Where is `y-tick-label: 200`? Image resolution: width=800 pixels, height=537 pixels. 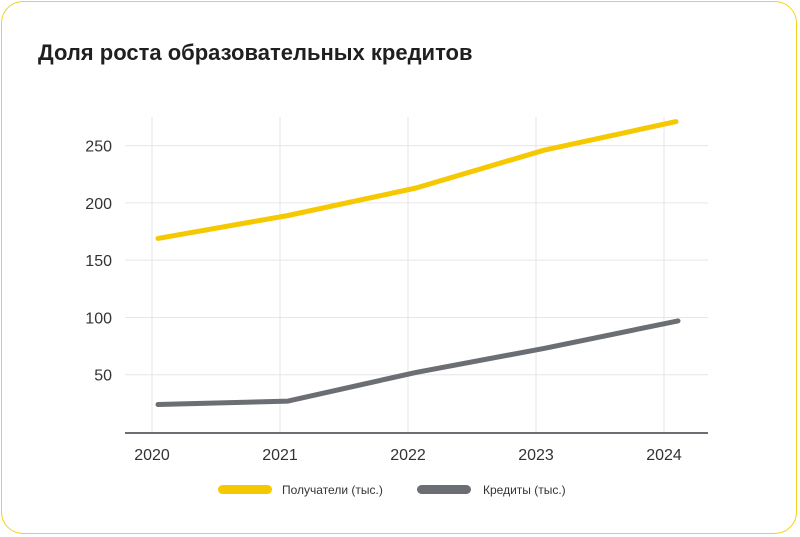 y-tick-label: 200 is located at coordinates (98, 204).